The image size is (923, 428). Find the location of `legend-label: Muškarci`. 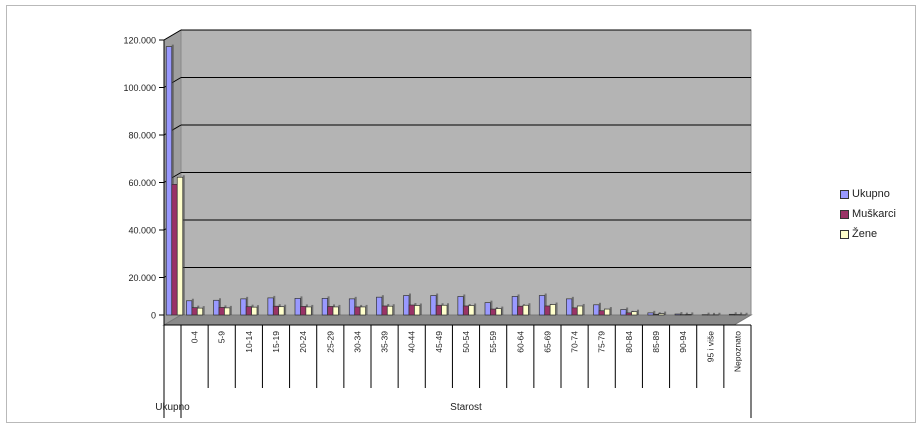

legend-label: Muškarci is located at coordinates (874, 214).